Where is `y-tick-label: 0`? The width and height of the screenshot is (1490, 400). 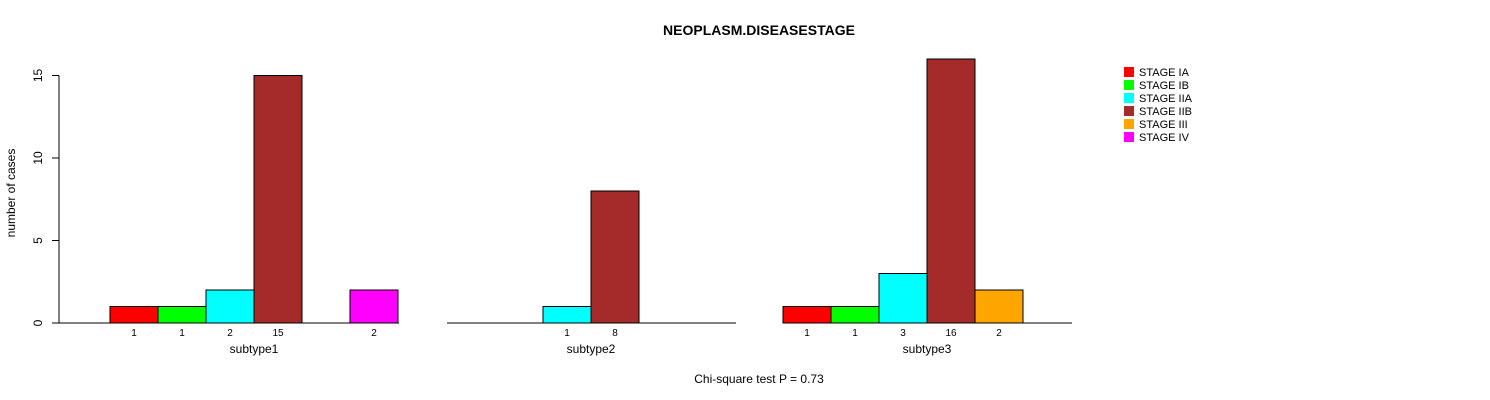
y-tick-label: 0 is located at coordinates (38, 322).